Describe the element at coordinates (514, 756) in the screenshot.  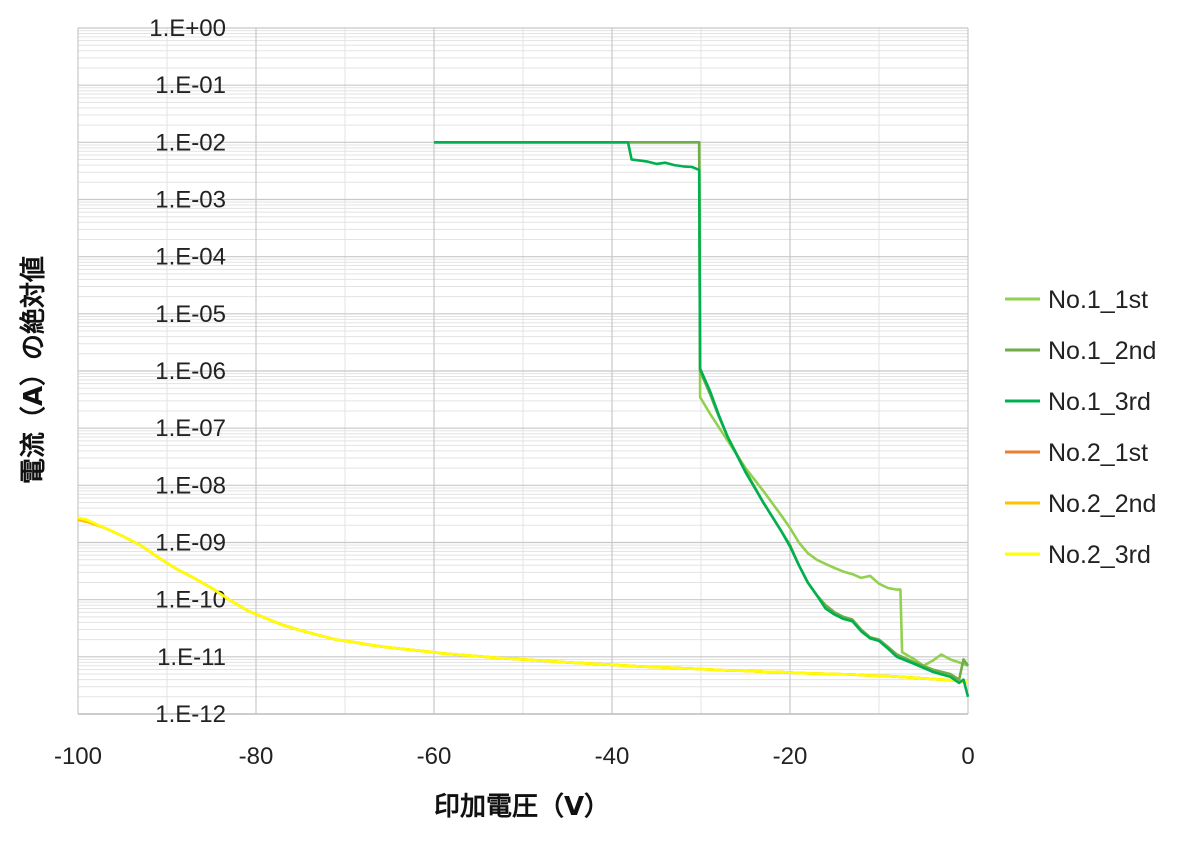
I see `x-tick-labels: -100 -80 -60 -40 -20 0` at that location.